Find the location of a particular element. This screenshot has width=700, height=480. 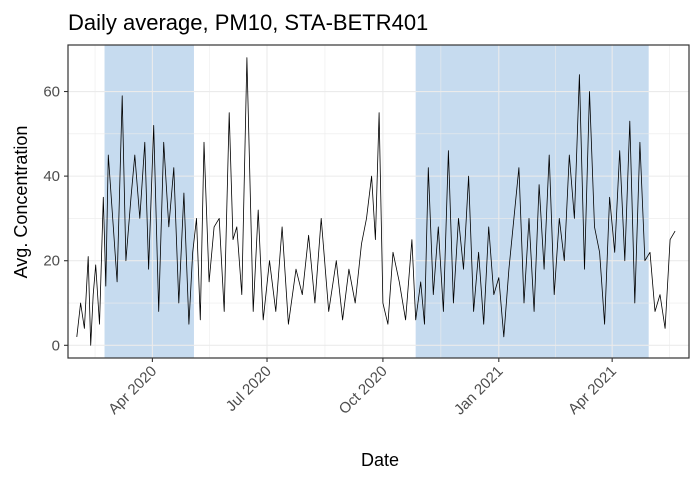

x-tick-label: Oct 2020 is located at coordinates (363, 390).